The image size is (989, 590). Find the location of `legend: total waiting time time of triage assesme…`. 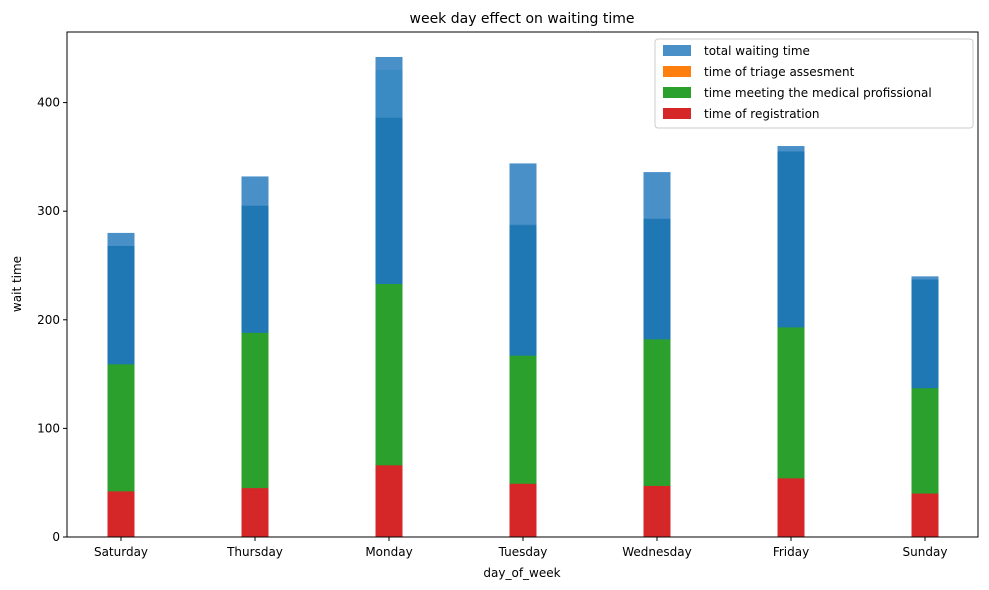

legend: total waiting time time of triage assesme… is located at coordinates (814, 83).